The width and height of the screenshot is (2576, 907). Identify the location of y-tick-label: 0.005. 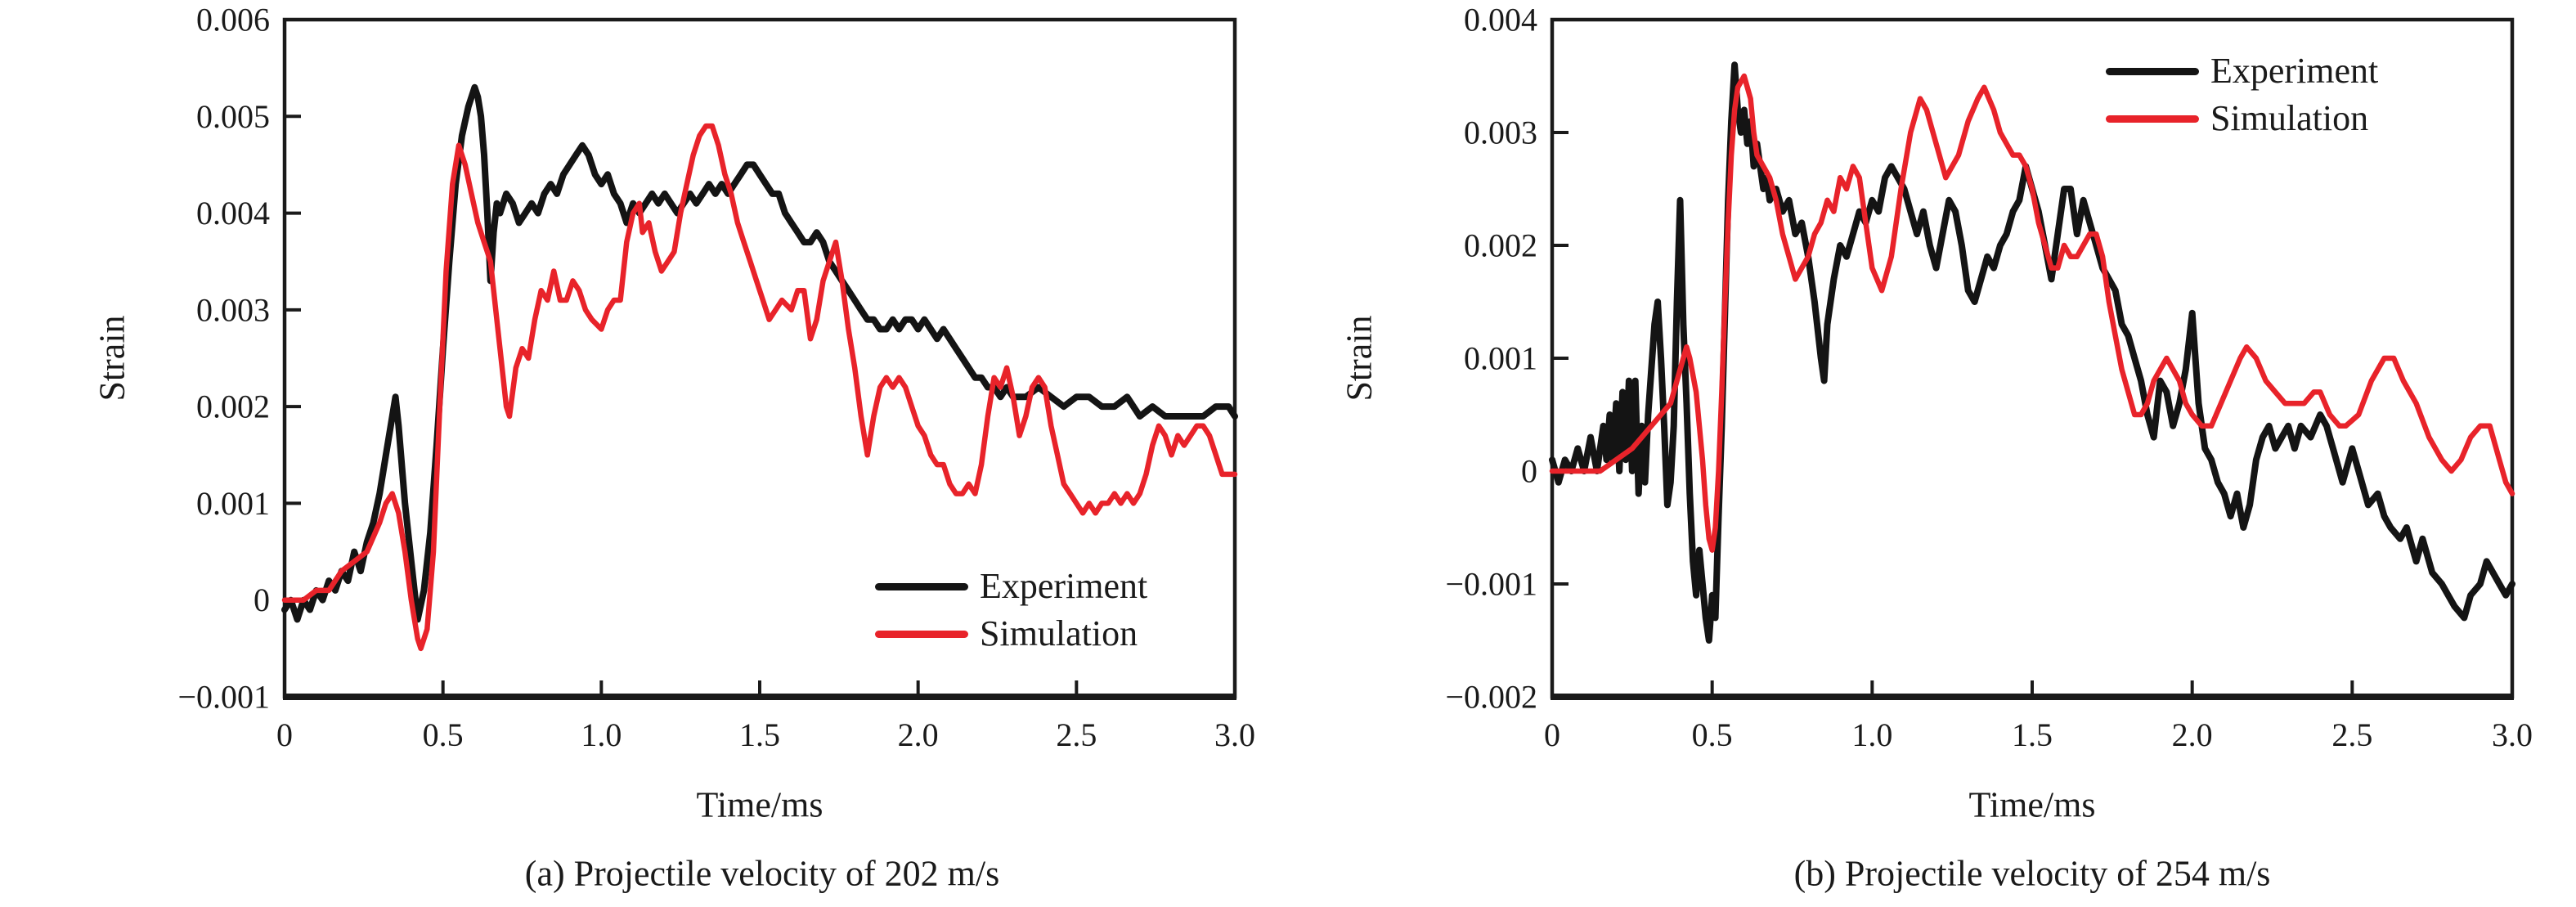
(233, 117).